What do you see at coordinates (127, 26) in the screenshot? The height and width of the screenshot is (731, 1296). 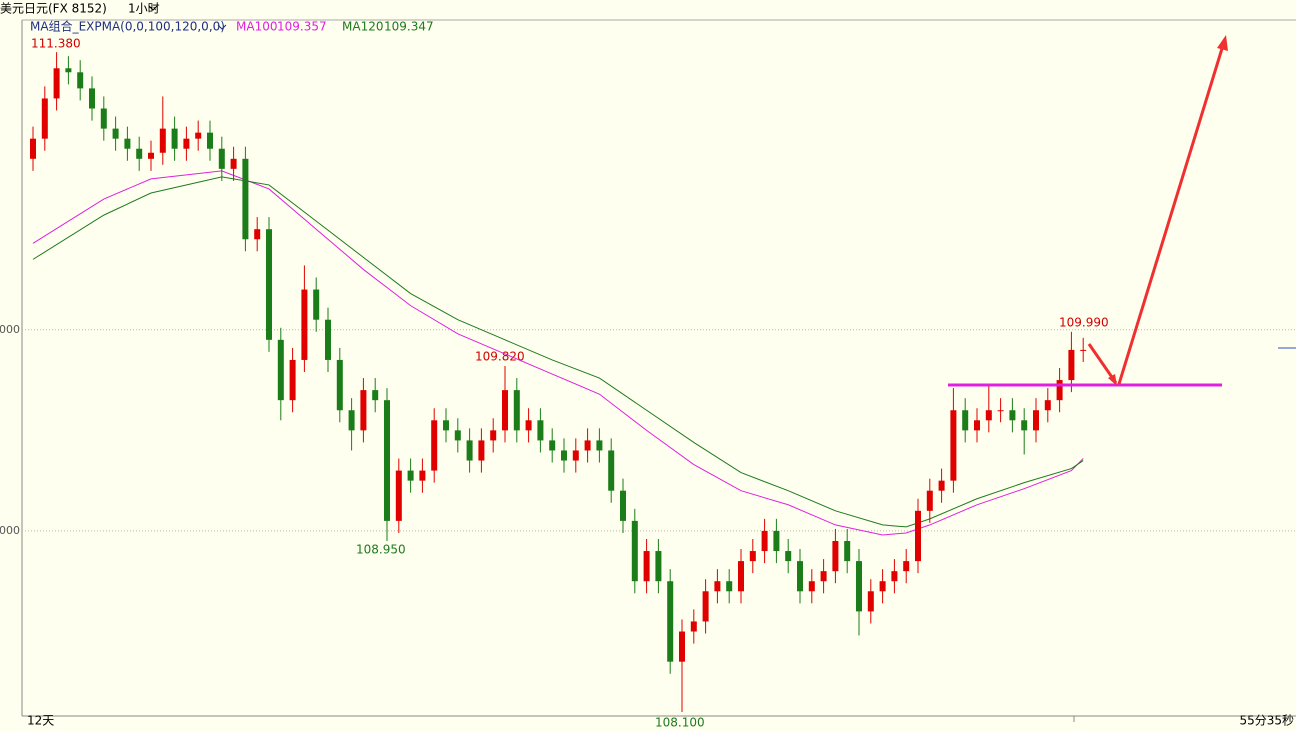 I see `indicator-name: MA组合_EXPMA(0,0,100,120,0,0)` at bounding box center [127, 26].